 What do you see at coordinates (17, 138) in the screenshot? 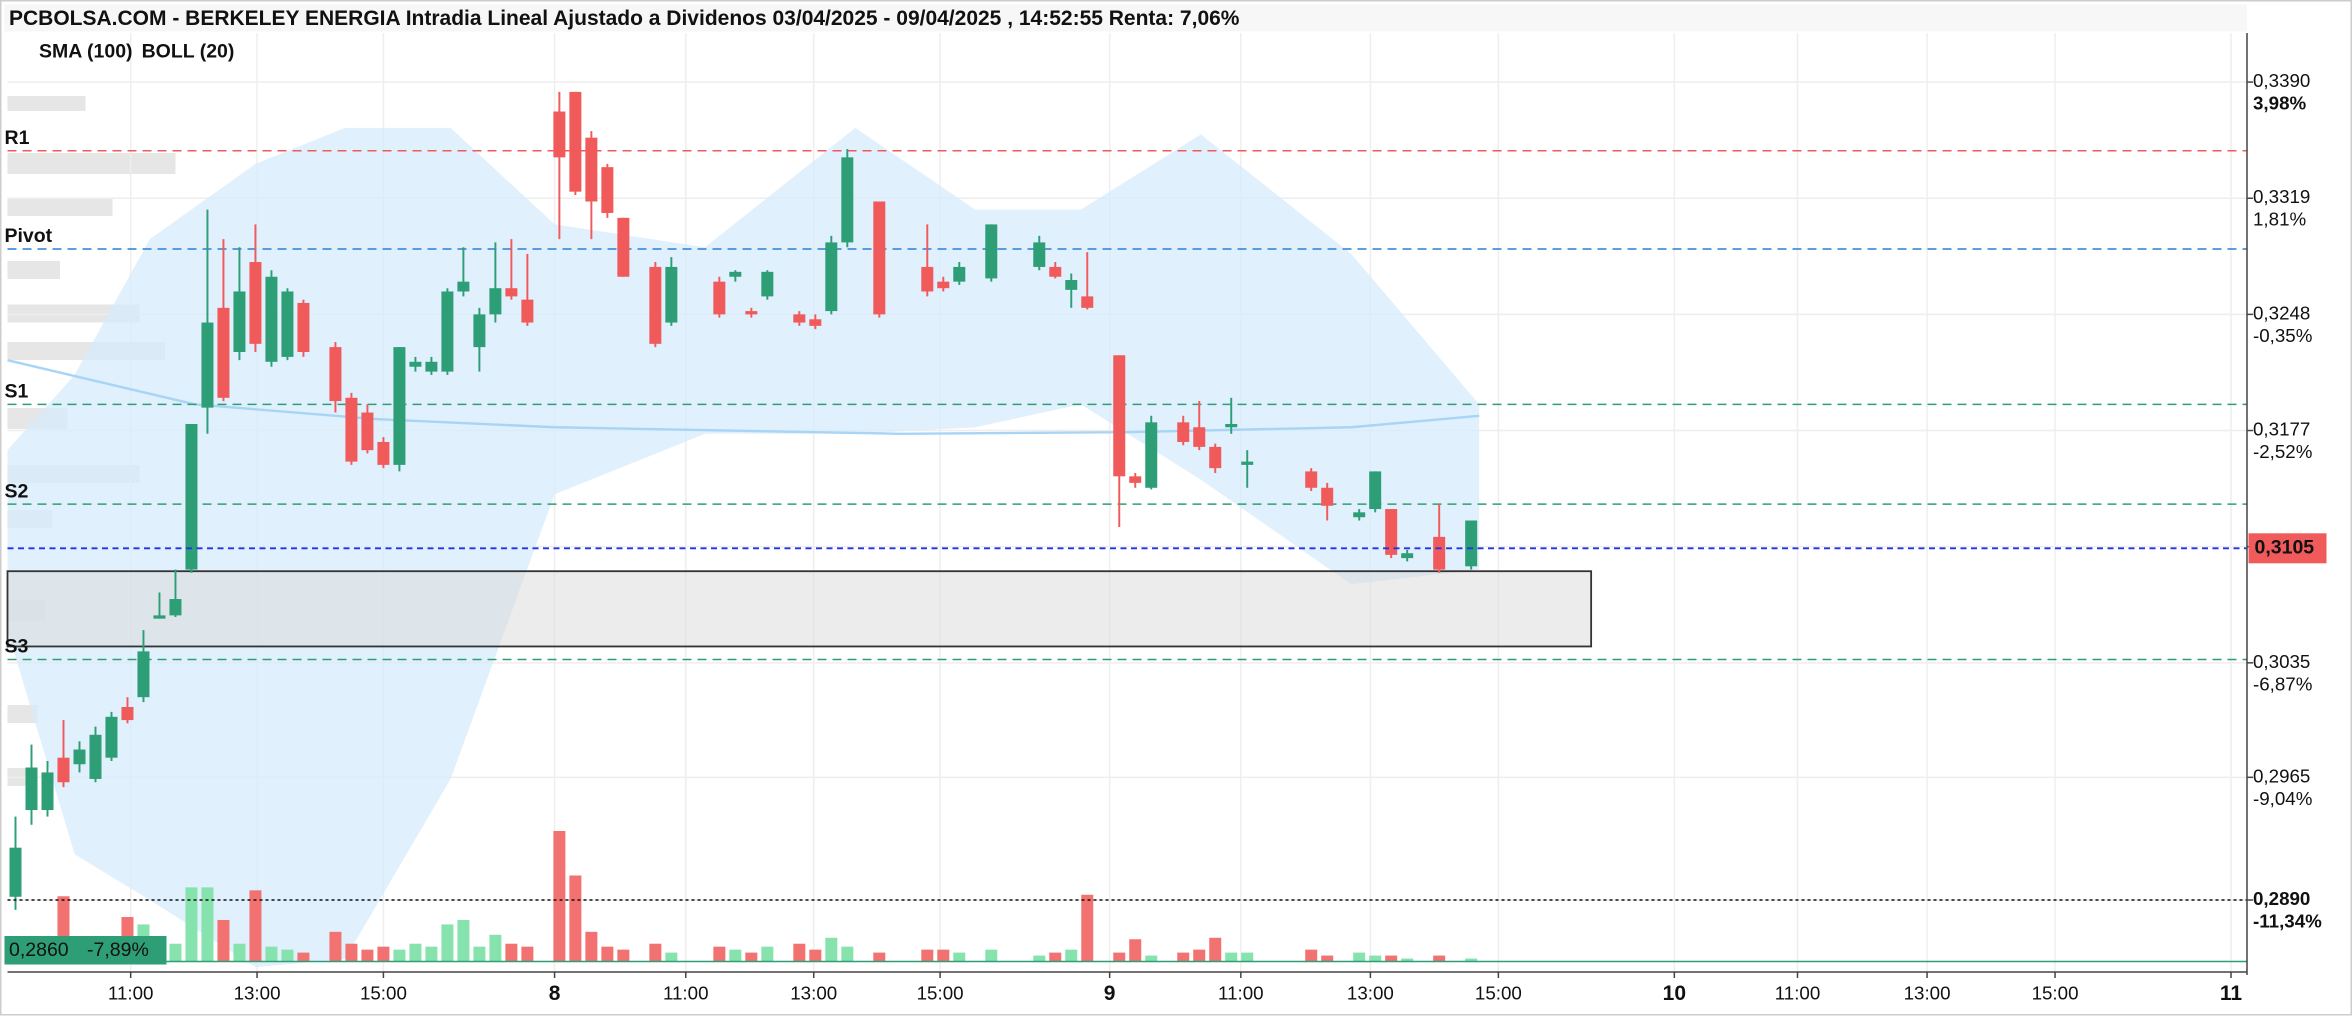
I see `level-label: R1` at bounding box center [17, 138].